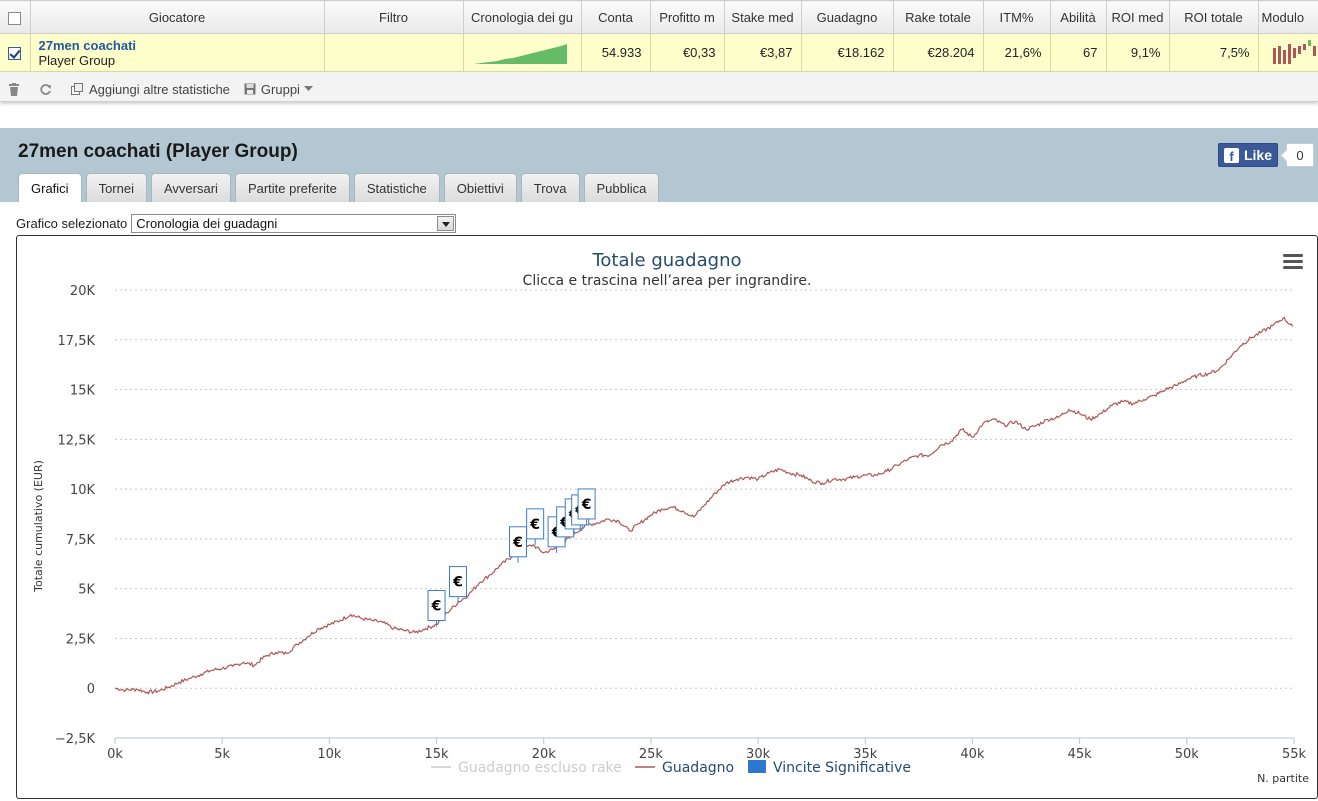 The height and width of the screenshot is (801, 1318). Describe the element at coordinates (865, 754) in the screenshot. I see `x-tick-label: 35k` at that location.